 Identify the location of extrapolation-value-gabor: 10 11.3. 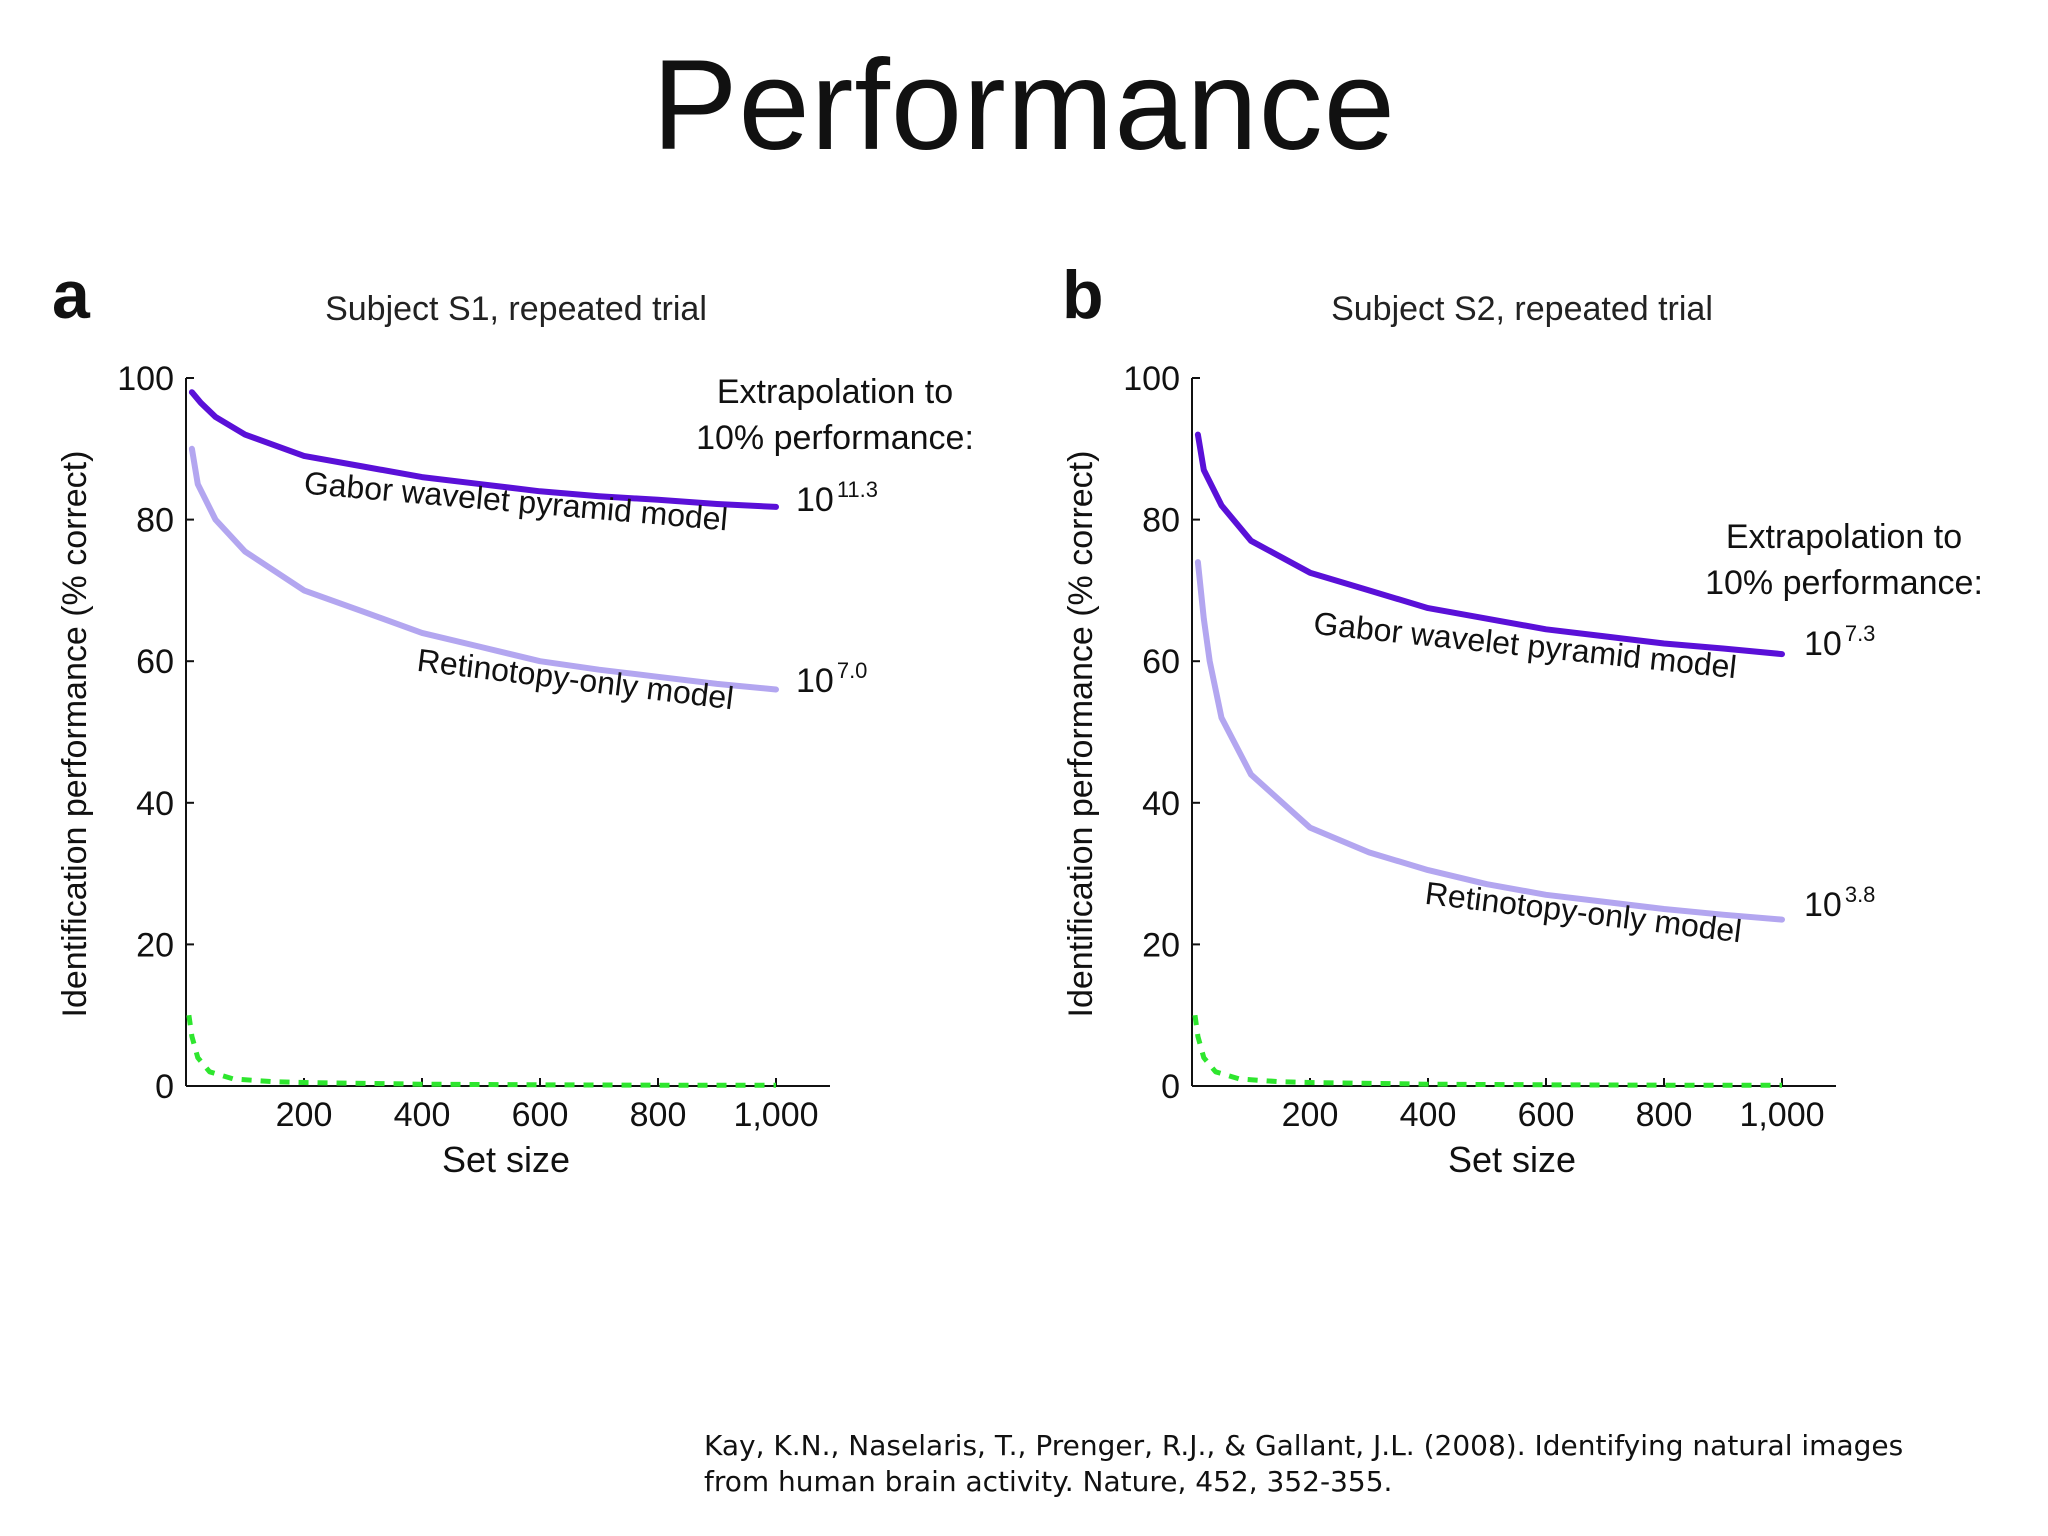
(837, 498).